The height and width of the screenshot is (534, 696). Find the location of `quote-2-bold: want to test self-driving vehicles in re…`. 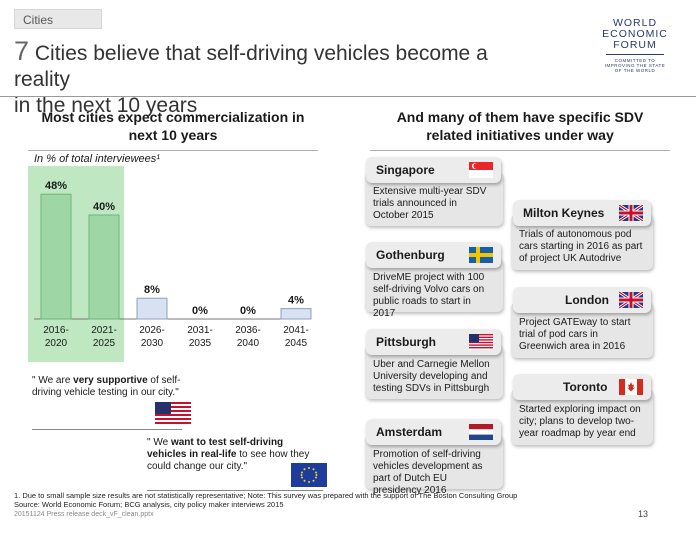

quote-2-bold: want to test self-driving vehicles in re… is located at coordinates (215, 448).